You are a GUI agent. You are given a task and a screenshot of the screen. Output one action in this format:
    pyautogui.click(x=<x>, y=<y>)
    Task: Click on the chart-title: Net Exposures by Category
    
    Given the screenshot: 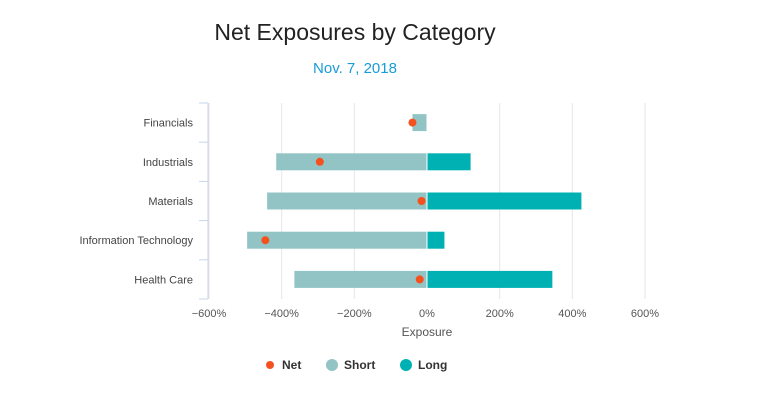 What is the action you would take?
    pyautogui.click(x=355, y=32)
    